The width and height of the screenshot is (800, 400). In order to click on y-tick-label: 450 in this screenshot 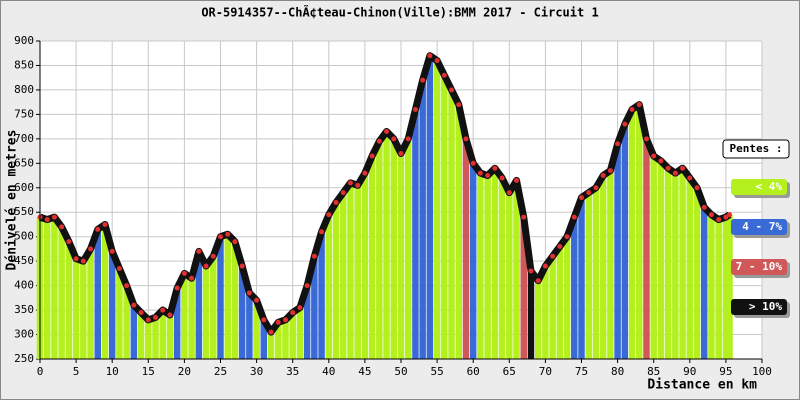, I will do `click(24, 260)`.